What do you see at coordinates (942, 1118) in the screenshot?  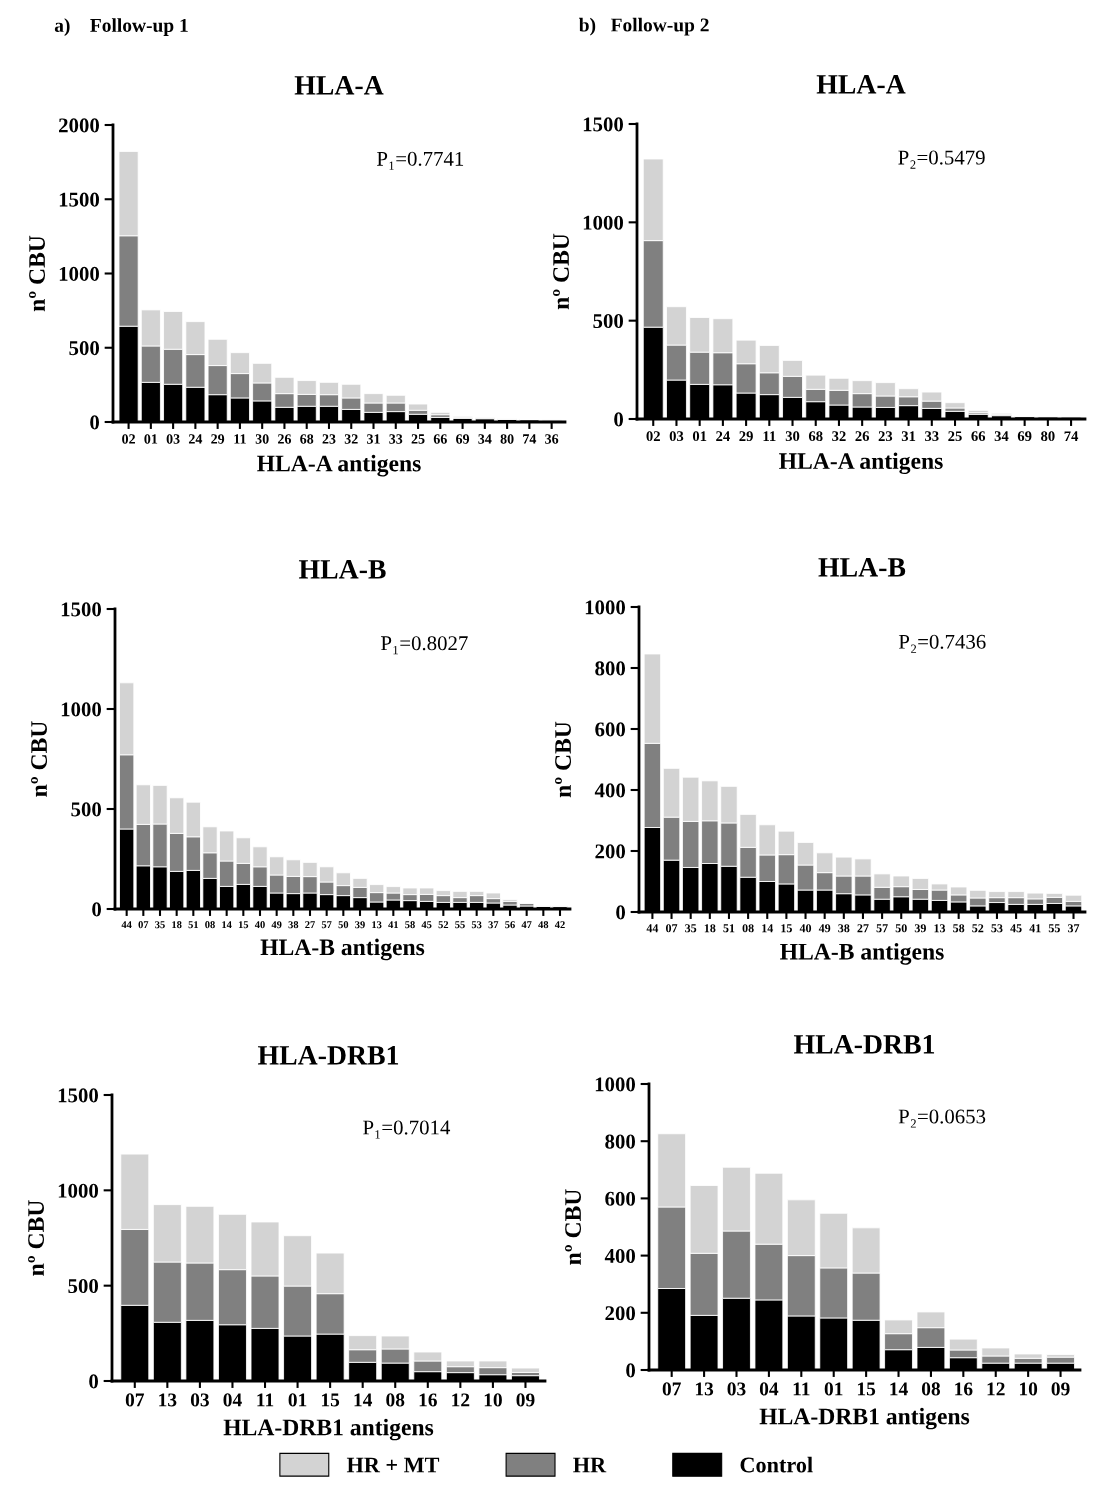 I see `annotation: P₂=0.0653` at bounding box center [942, 1118].